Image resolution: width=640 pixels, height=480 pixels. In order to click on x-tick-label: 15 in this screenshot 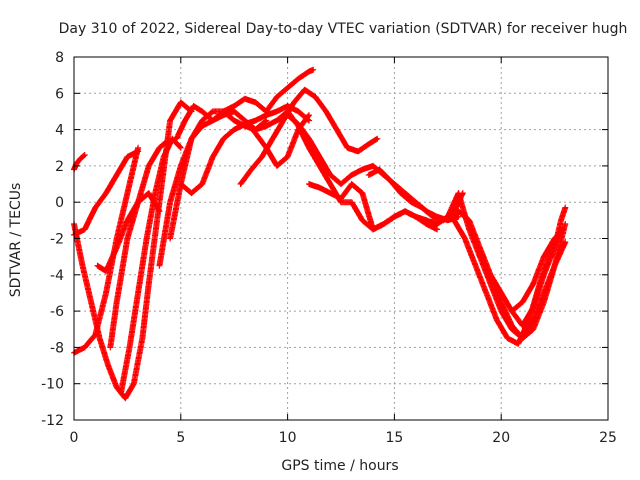, I will do `click(394, 438)`.